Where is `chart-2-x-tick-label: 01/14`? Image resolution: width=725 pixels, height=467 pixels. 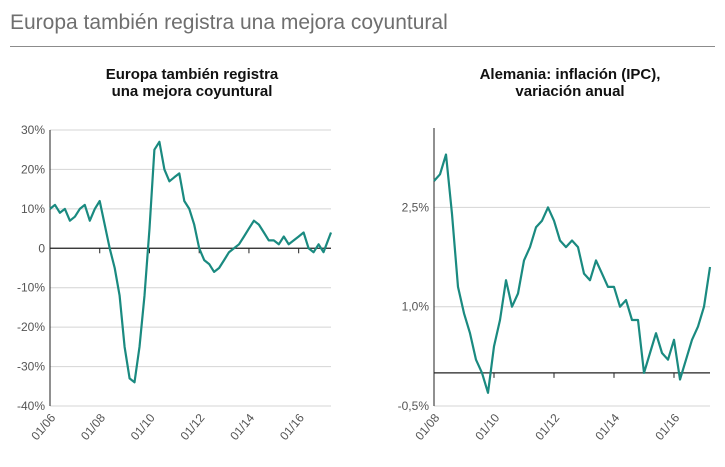
chart-2-x-tick-label: 01/14 is located at coordinates (607, 427).